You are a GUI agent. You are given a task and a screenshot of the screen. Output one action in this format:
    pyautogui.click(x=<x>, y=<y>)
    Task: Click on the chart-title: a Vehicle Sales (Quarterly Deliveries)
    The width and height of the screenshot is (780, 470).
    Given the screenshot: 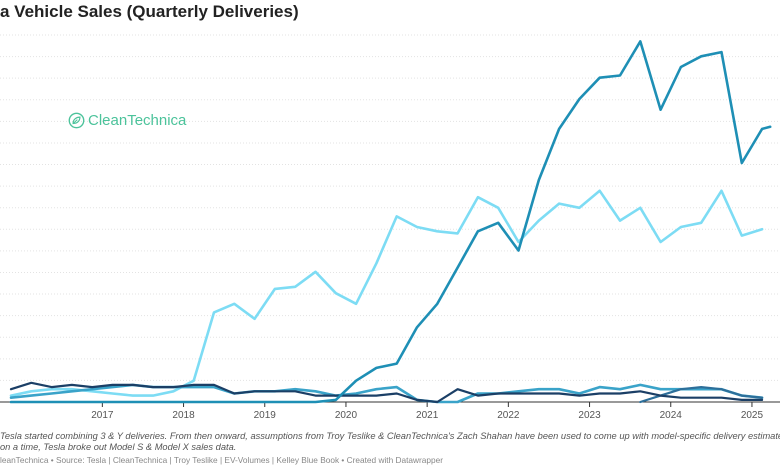 What is the action you would take?
    pyautogui.click(x=149, y=11)
    